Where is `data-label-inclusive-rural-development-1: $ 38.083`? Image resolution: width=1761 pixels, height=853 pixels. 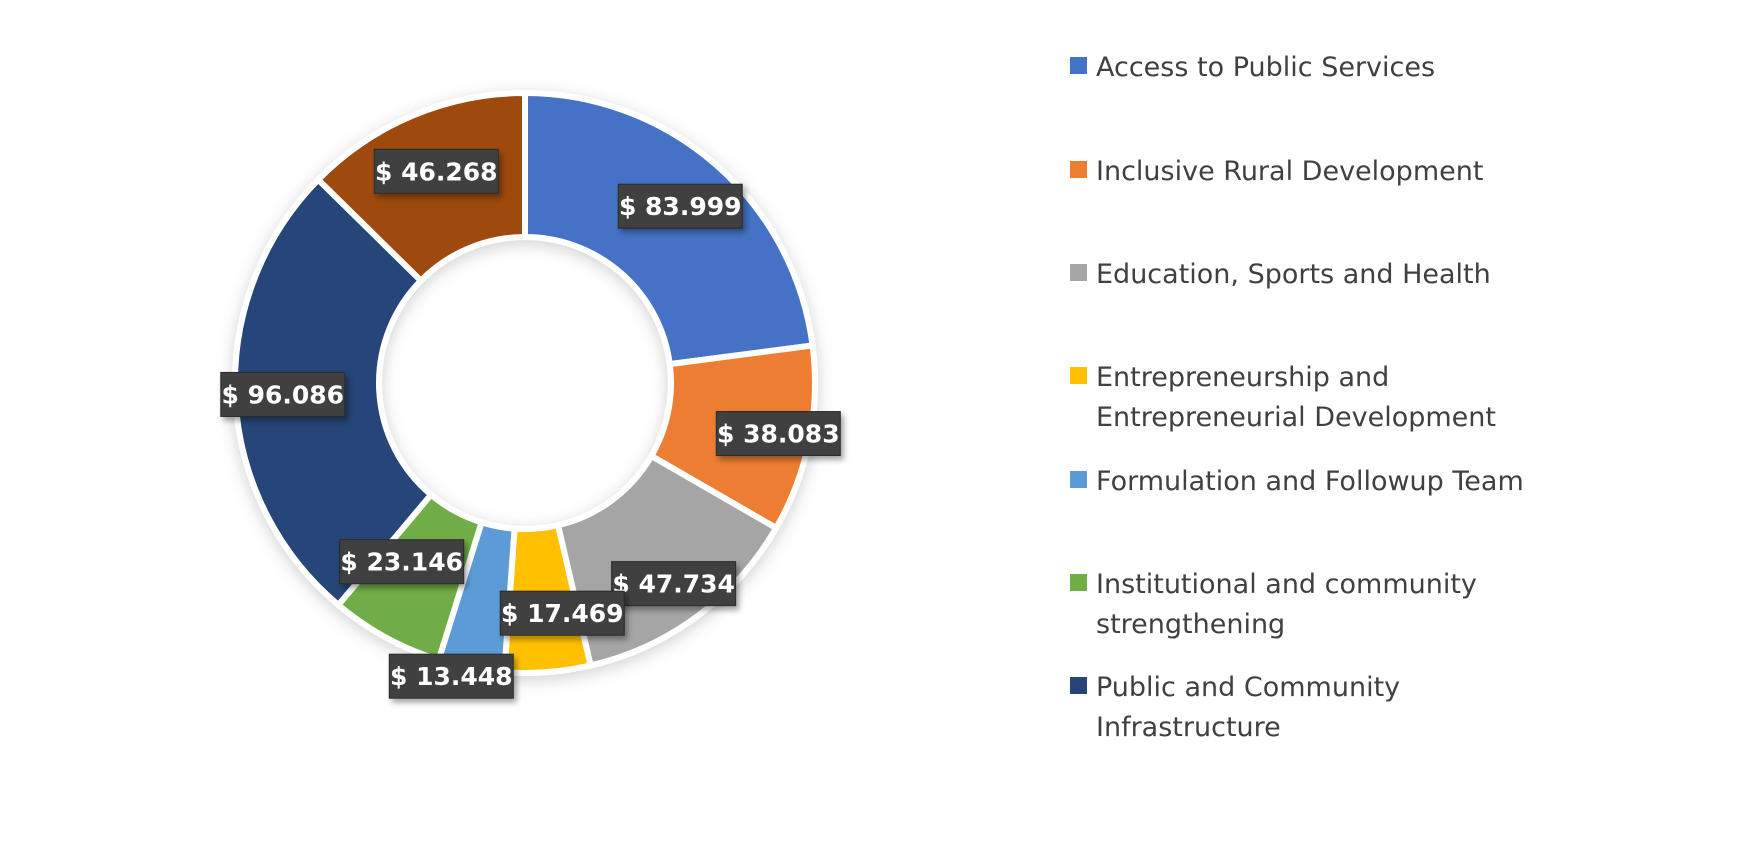
data-label-inclusive-rural-development-1: $ 38.083 is located at coordinates (778, 434).